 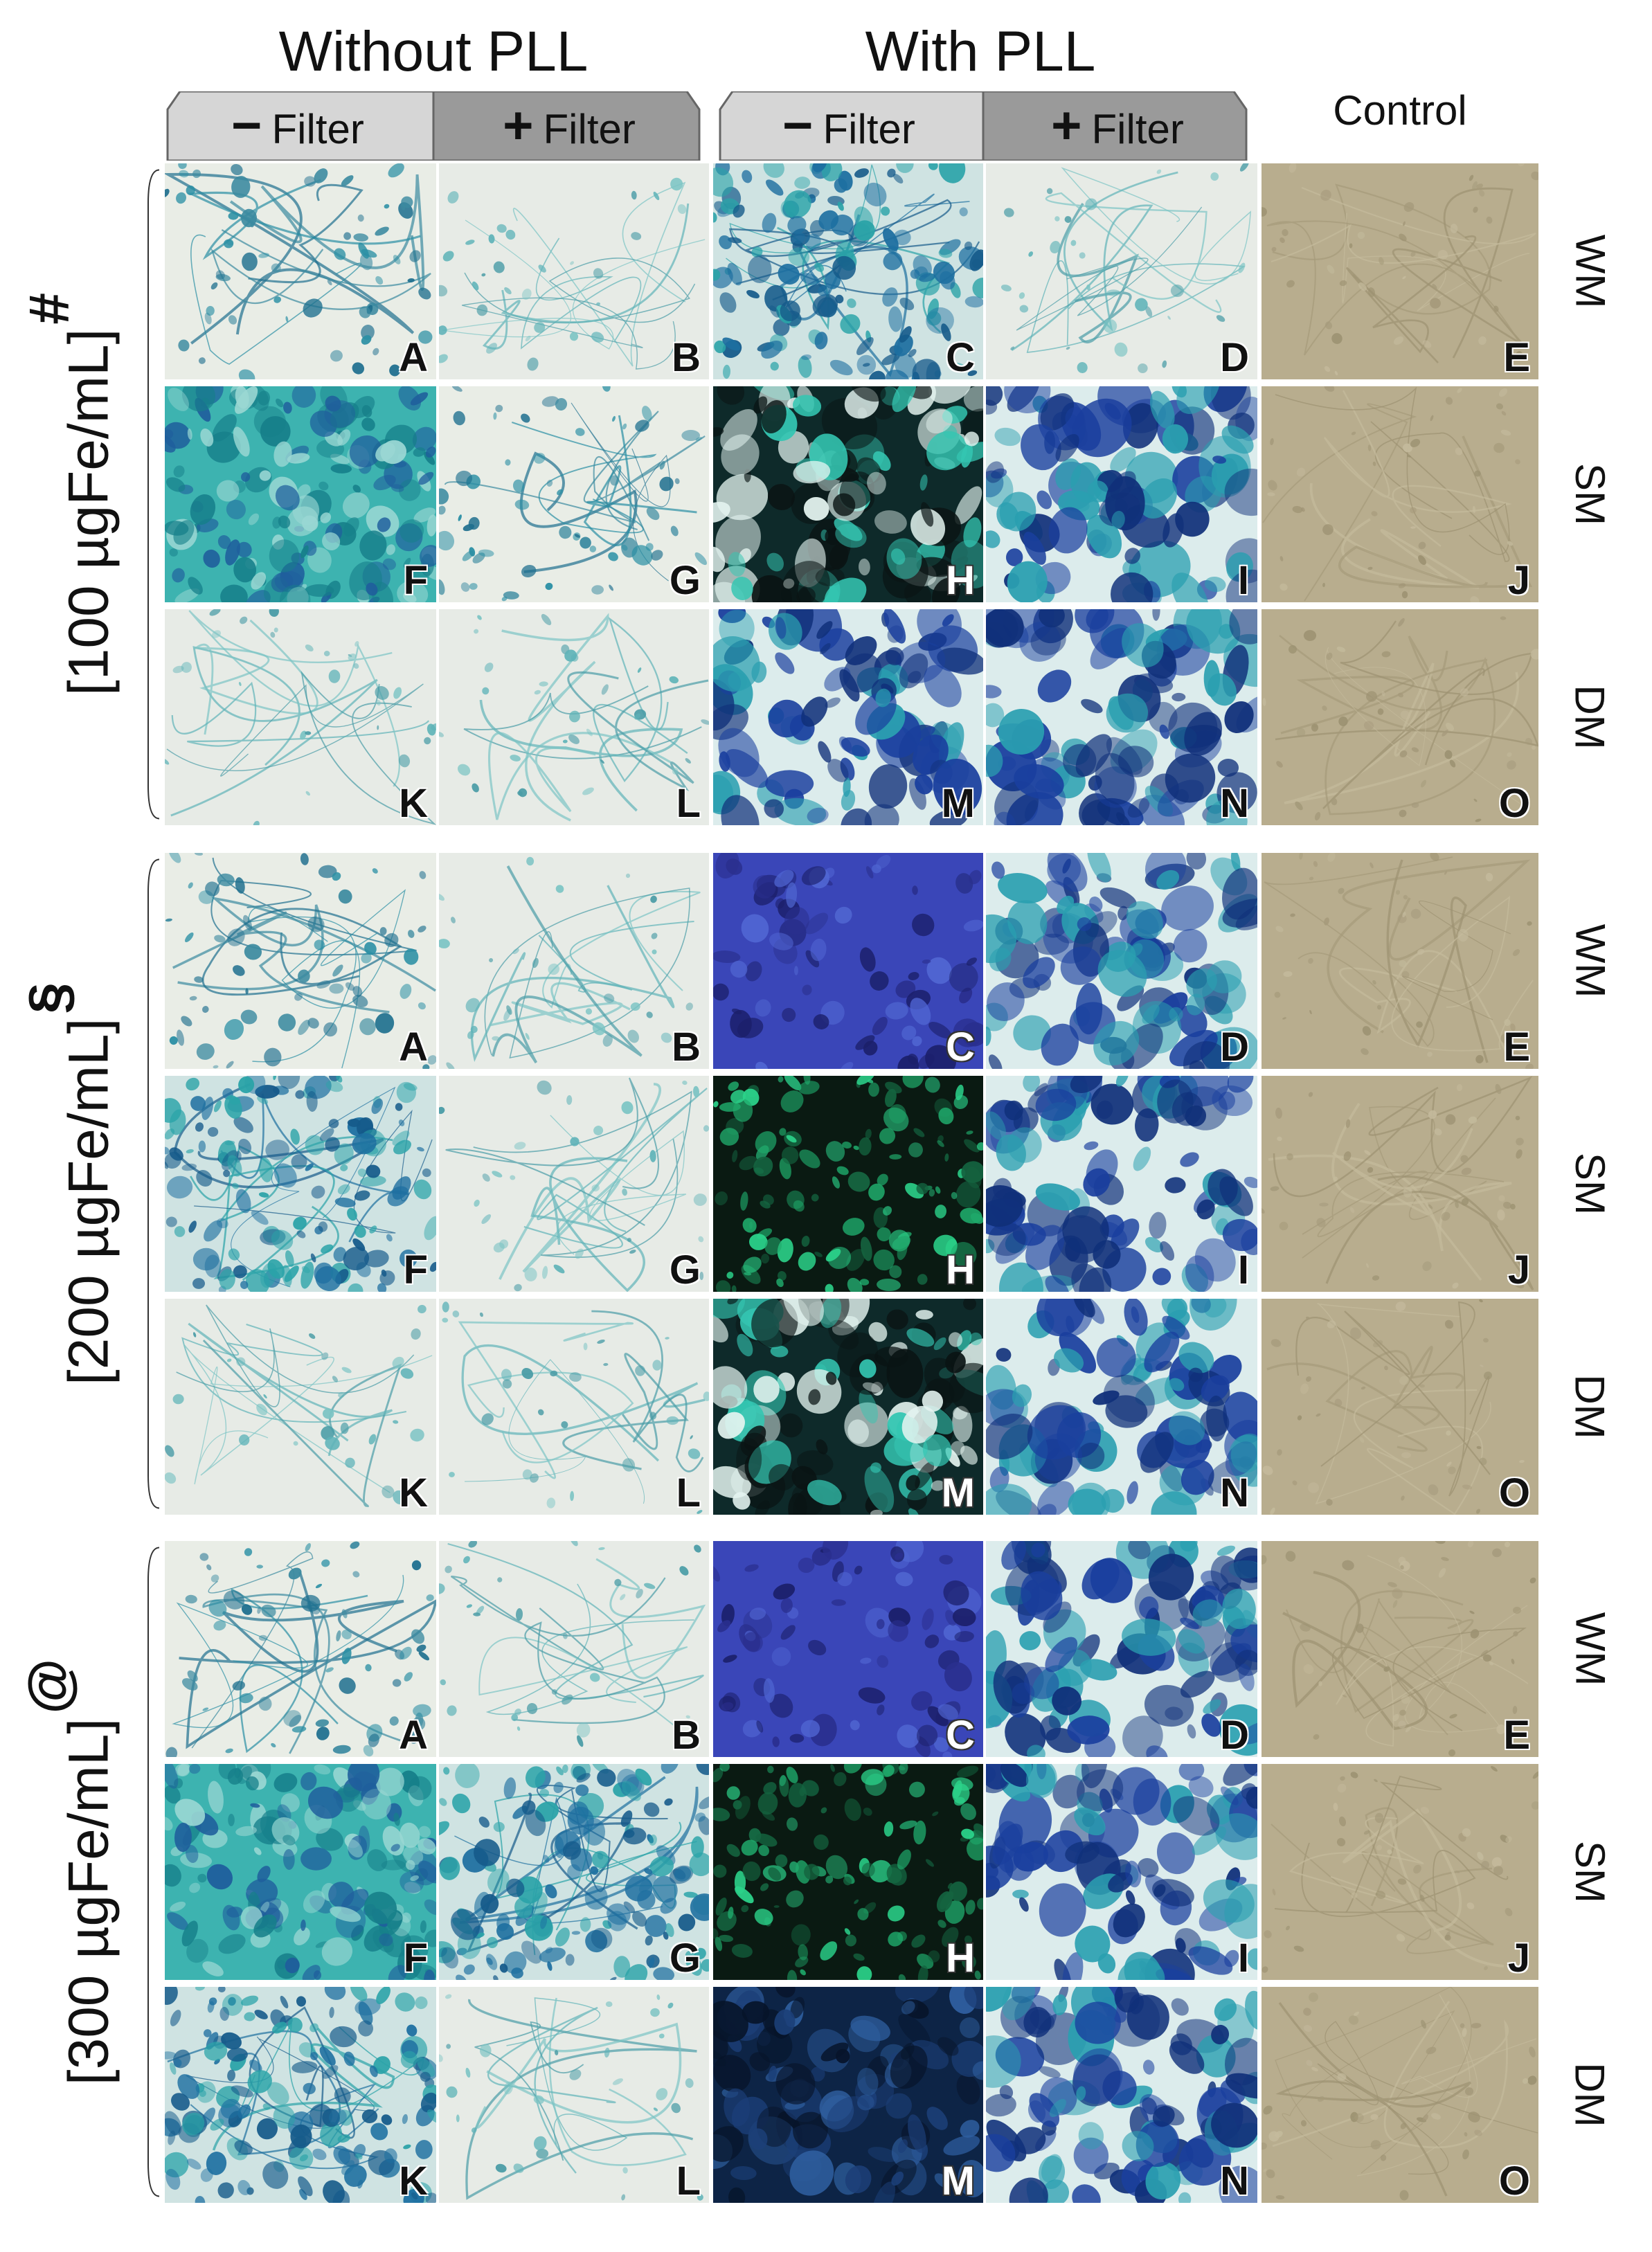 I want to click on row-label-dm: DM, so click(x=1590, y=2095).